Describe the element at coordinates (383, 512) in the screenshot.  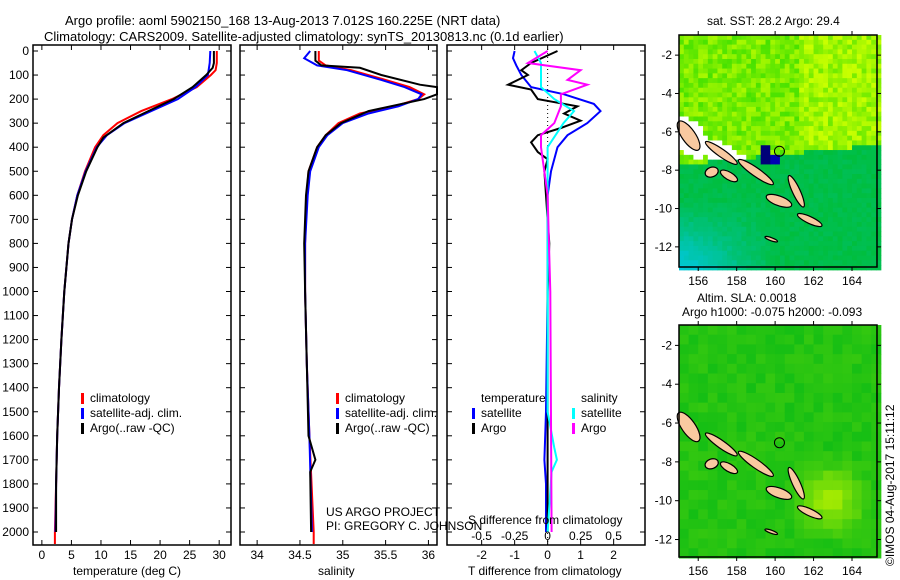
I see `project-label: US ARGO PROJECT` at that location.